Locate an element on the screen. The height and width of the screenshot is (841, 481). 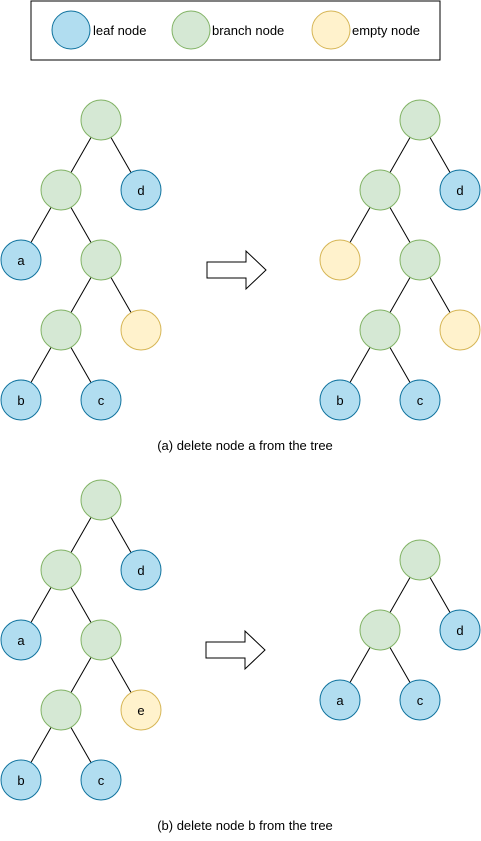
legend-branch-swatch is located at coordinates (191, 30).